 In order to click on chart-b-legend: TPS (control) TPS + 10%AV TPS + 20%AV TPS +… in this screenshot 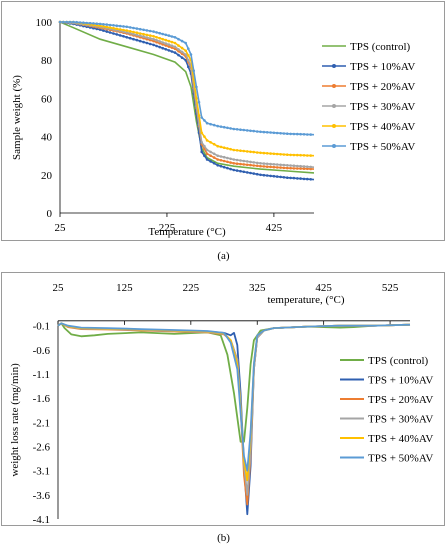, I will do `click(386, 410)`.